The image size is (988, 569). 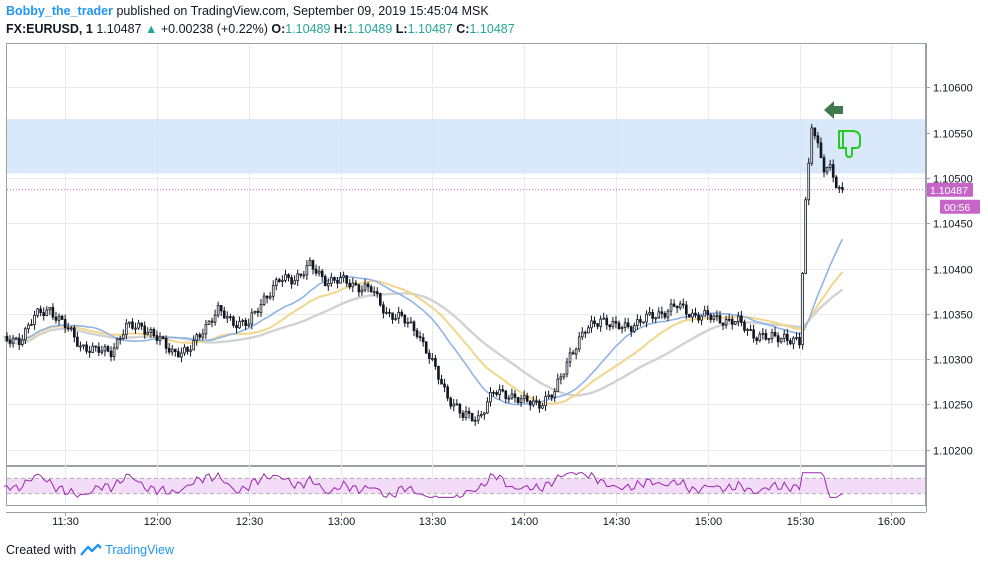 I want to click on close-value: 1.10487, so click(x=492, y=29).